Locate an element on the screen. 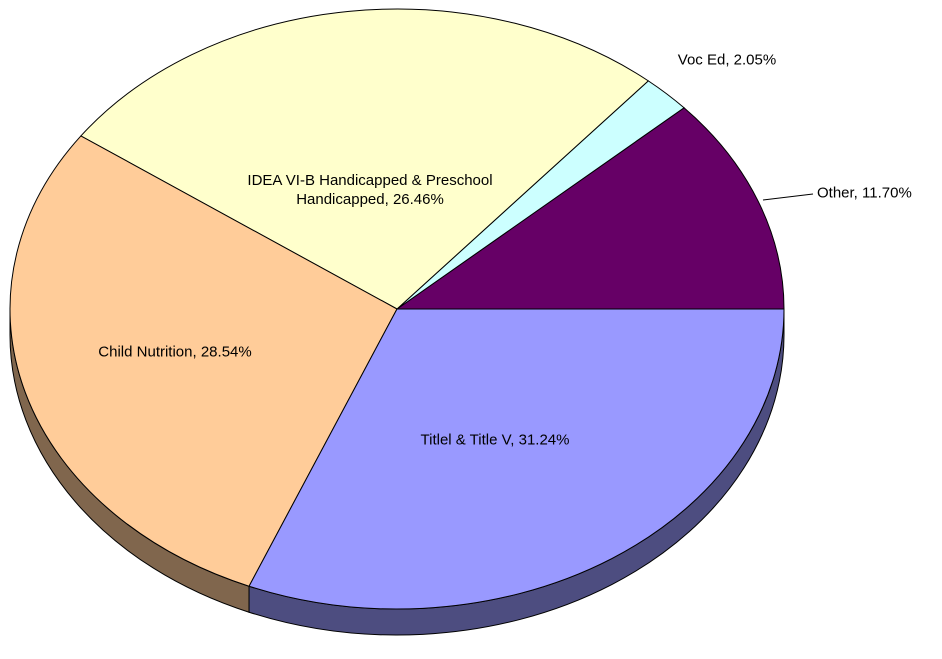 This screenshot has height=659, width=942. label-category: Titlel & Title V, is located at coordinates (467, 440).